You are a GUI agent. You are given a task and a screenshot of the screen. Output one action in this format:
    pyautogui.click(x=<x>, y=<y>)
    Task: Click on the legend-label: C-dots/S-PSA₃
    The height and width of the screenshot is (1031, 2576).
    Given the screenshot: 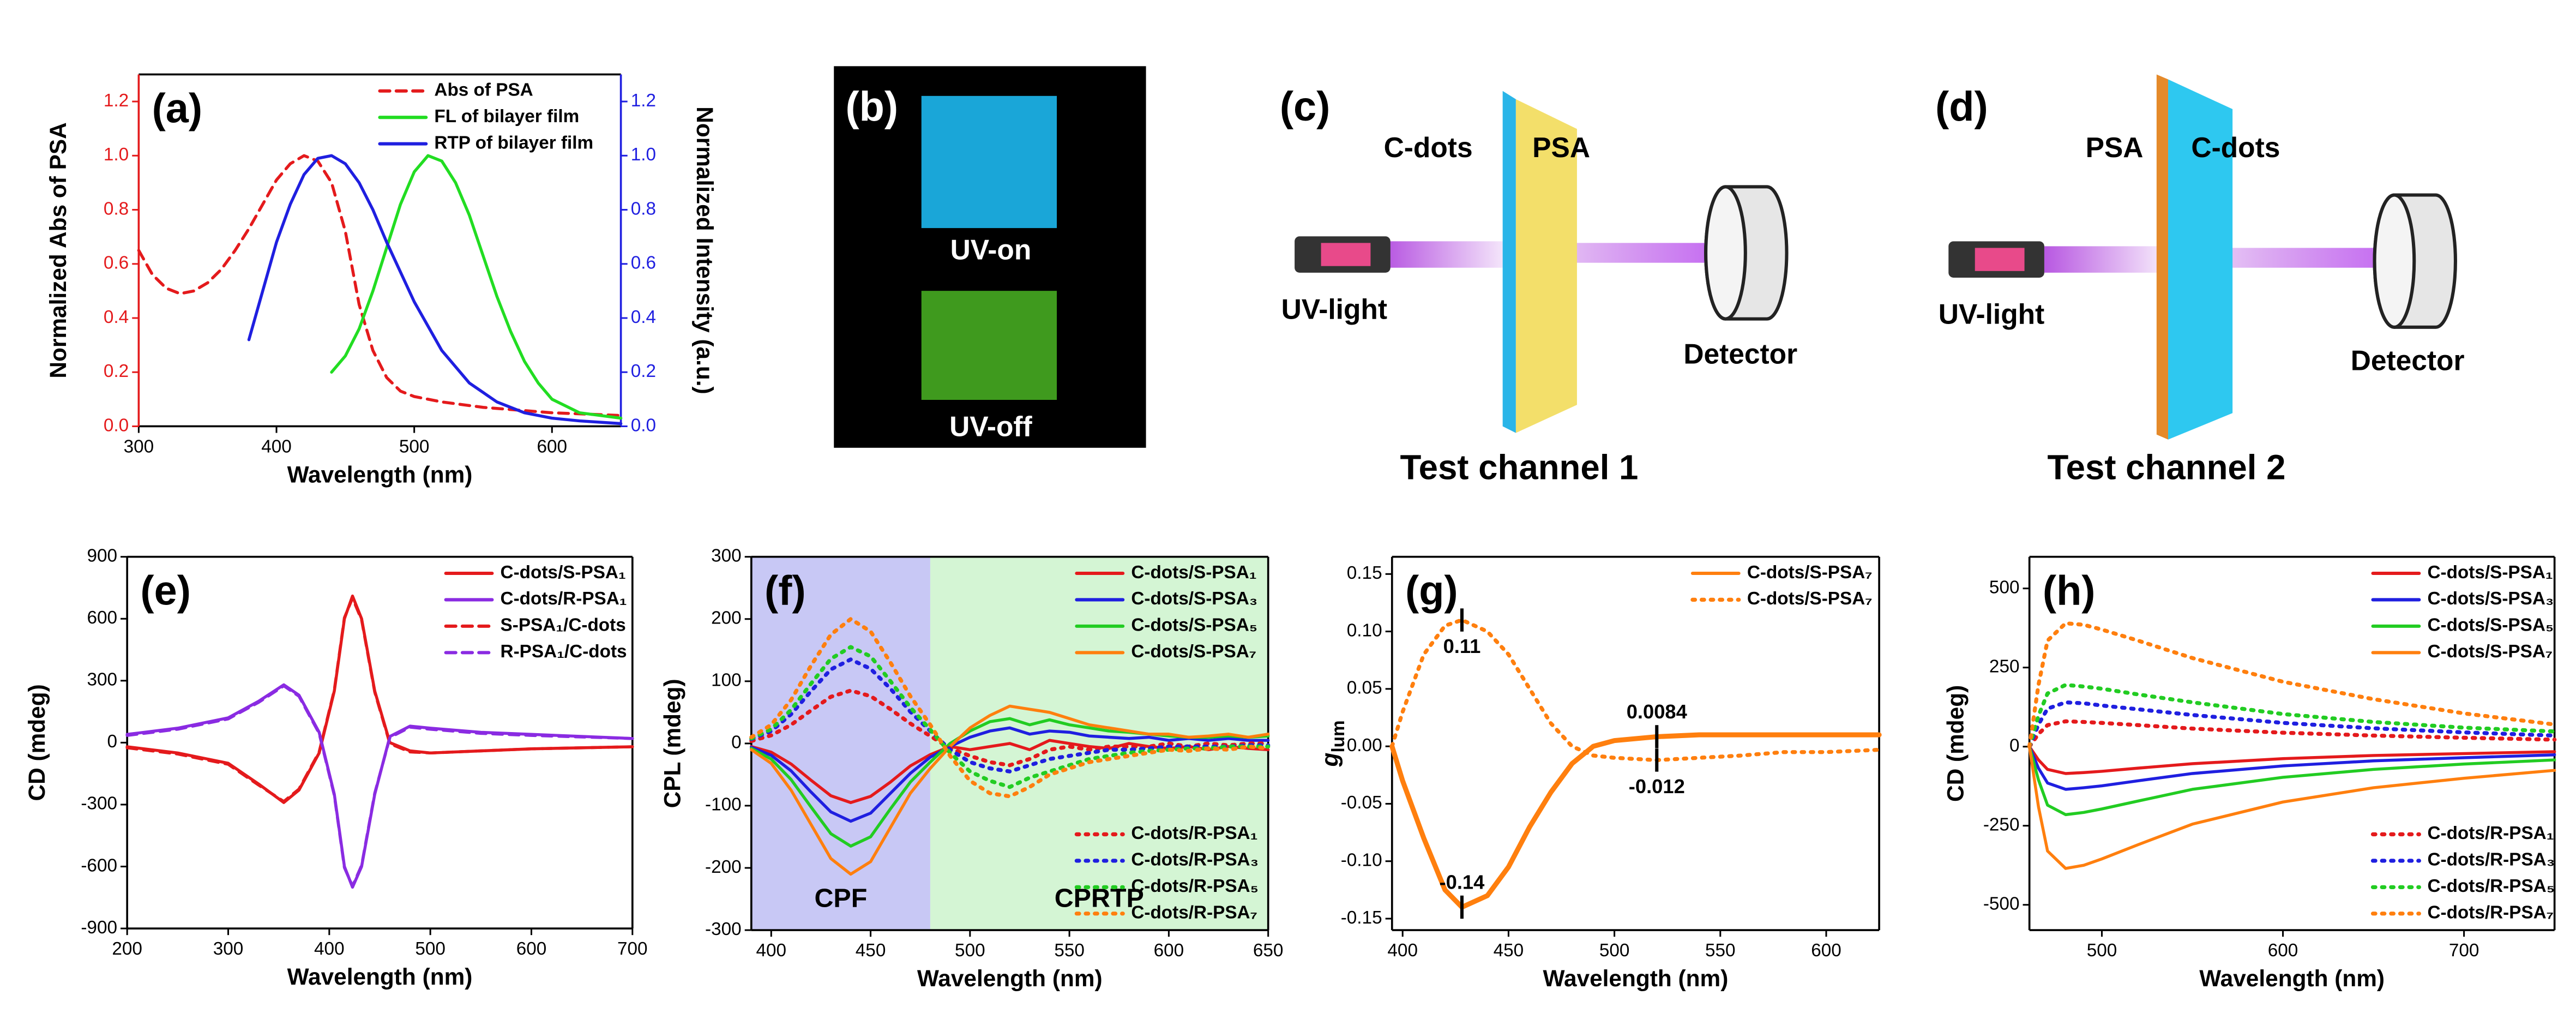 What is the action you would take?
    pyautogui.click(x=2490, y=599)
    